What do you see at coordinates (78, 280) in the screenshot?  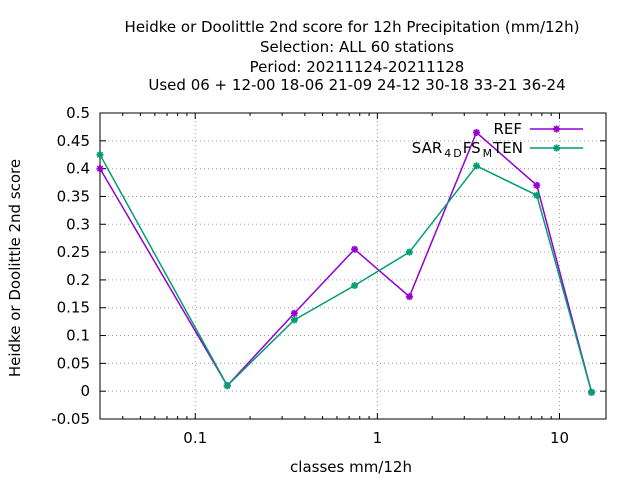 I see `y-tick-label: 0.2` at bounding box center [78, 280].